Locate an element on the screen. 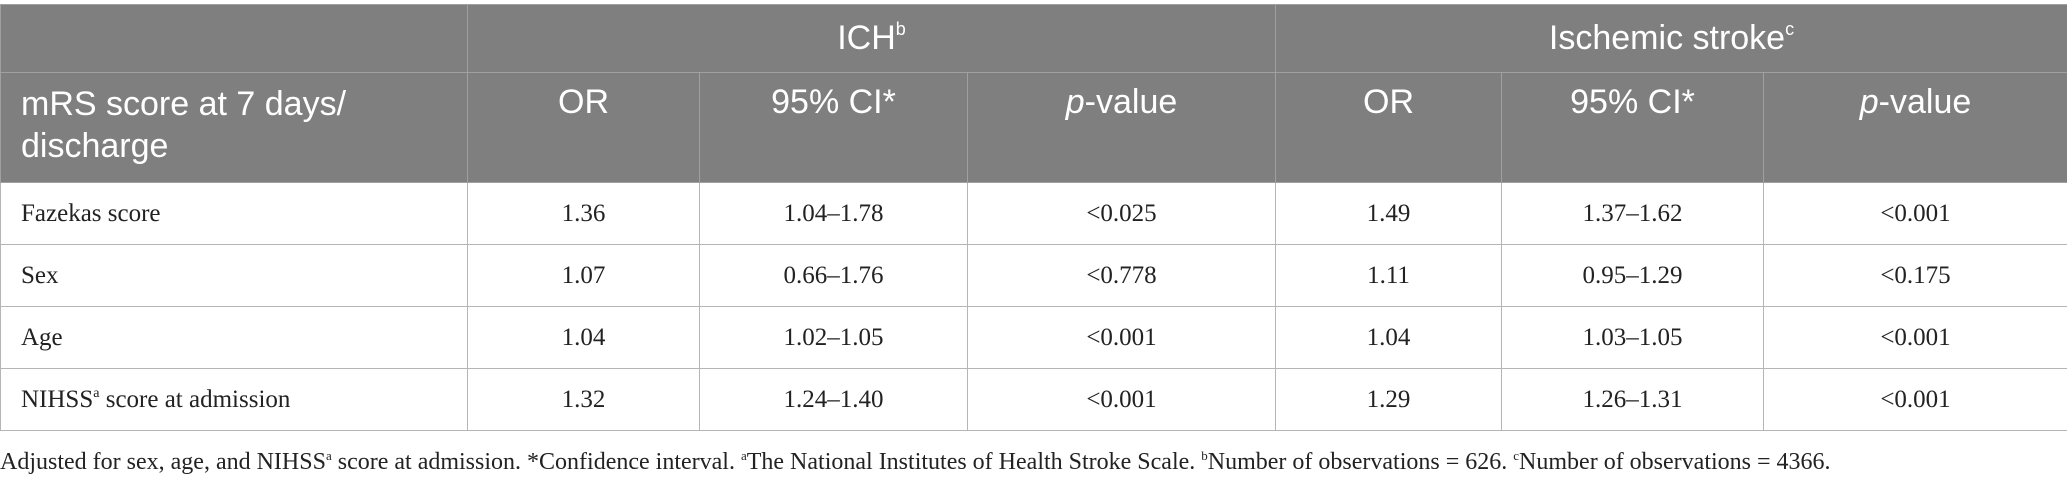 The width and height of the screenshot is (2067, 483). footnote-part: Adjusted for sex, age, and NIHSS is located at coordinates (163, 462).